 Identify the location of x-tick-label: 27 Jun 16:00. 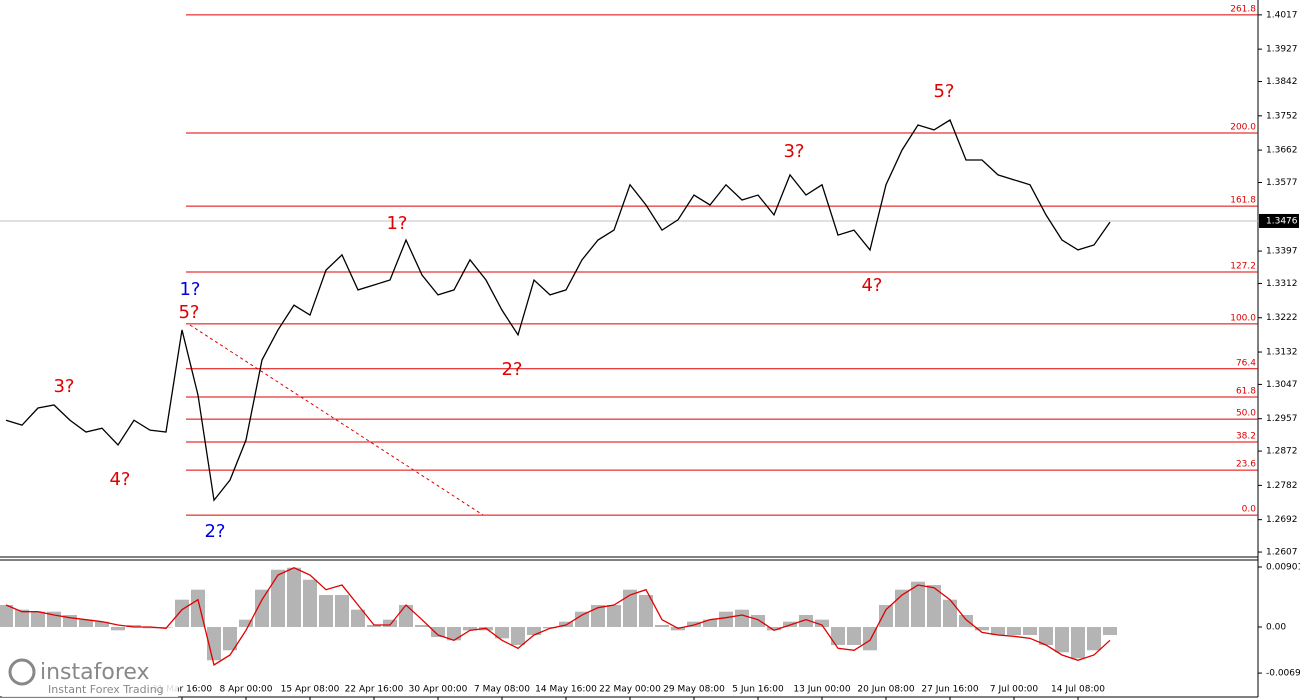
(949, 690).